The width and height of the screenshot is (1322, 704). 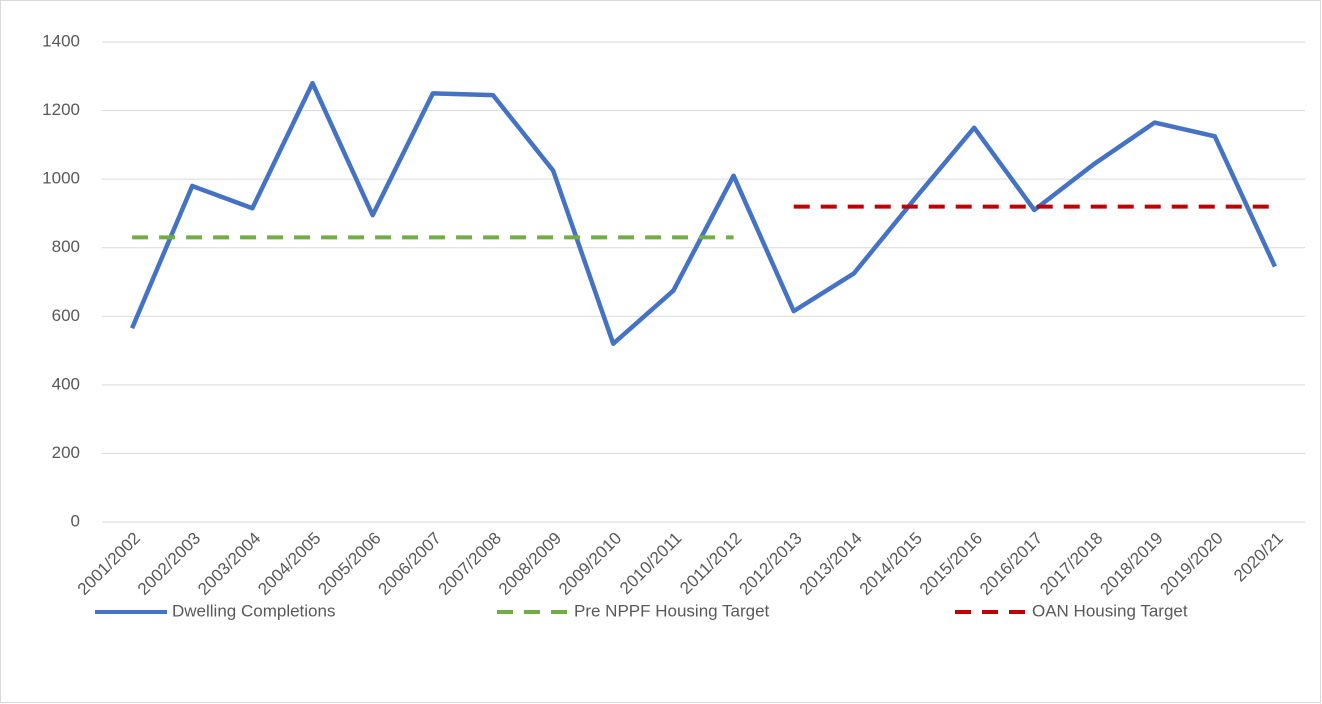 What do you see at coordinates (61, 178) in the screenshot?
I see `y-tick-label: 1000` at bounding box center [61, 178].